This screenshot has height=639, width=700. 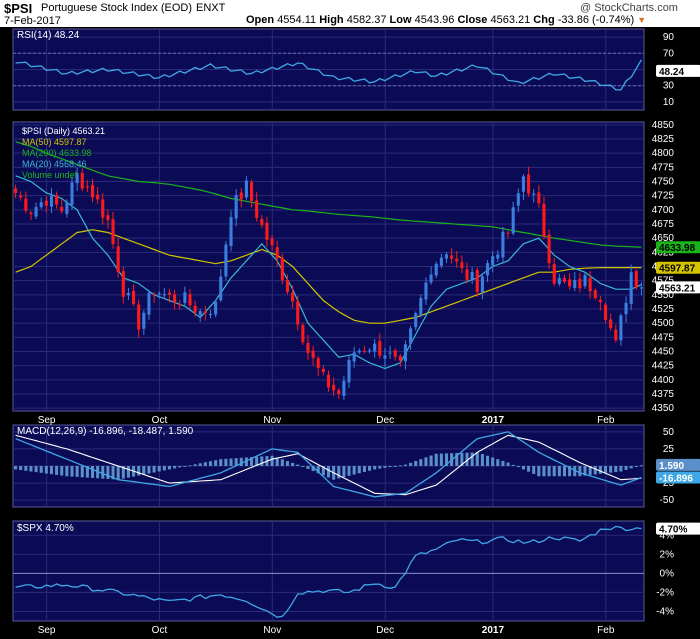 What do you see at coordinates (665, 592) in the screenshot?
I see `spx-panel-tick-label: -2%` at bounding box center [665, 592].